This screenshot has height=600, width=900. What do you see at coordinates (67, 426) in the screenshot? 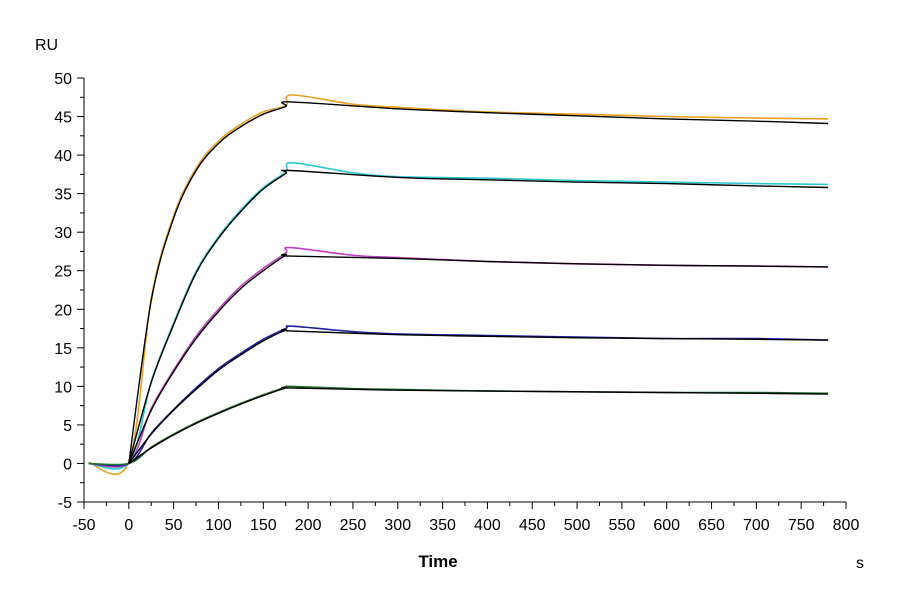
I see `y-tick-label: 5` at bounding box center [67, 426].